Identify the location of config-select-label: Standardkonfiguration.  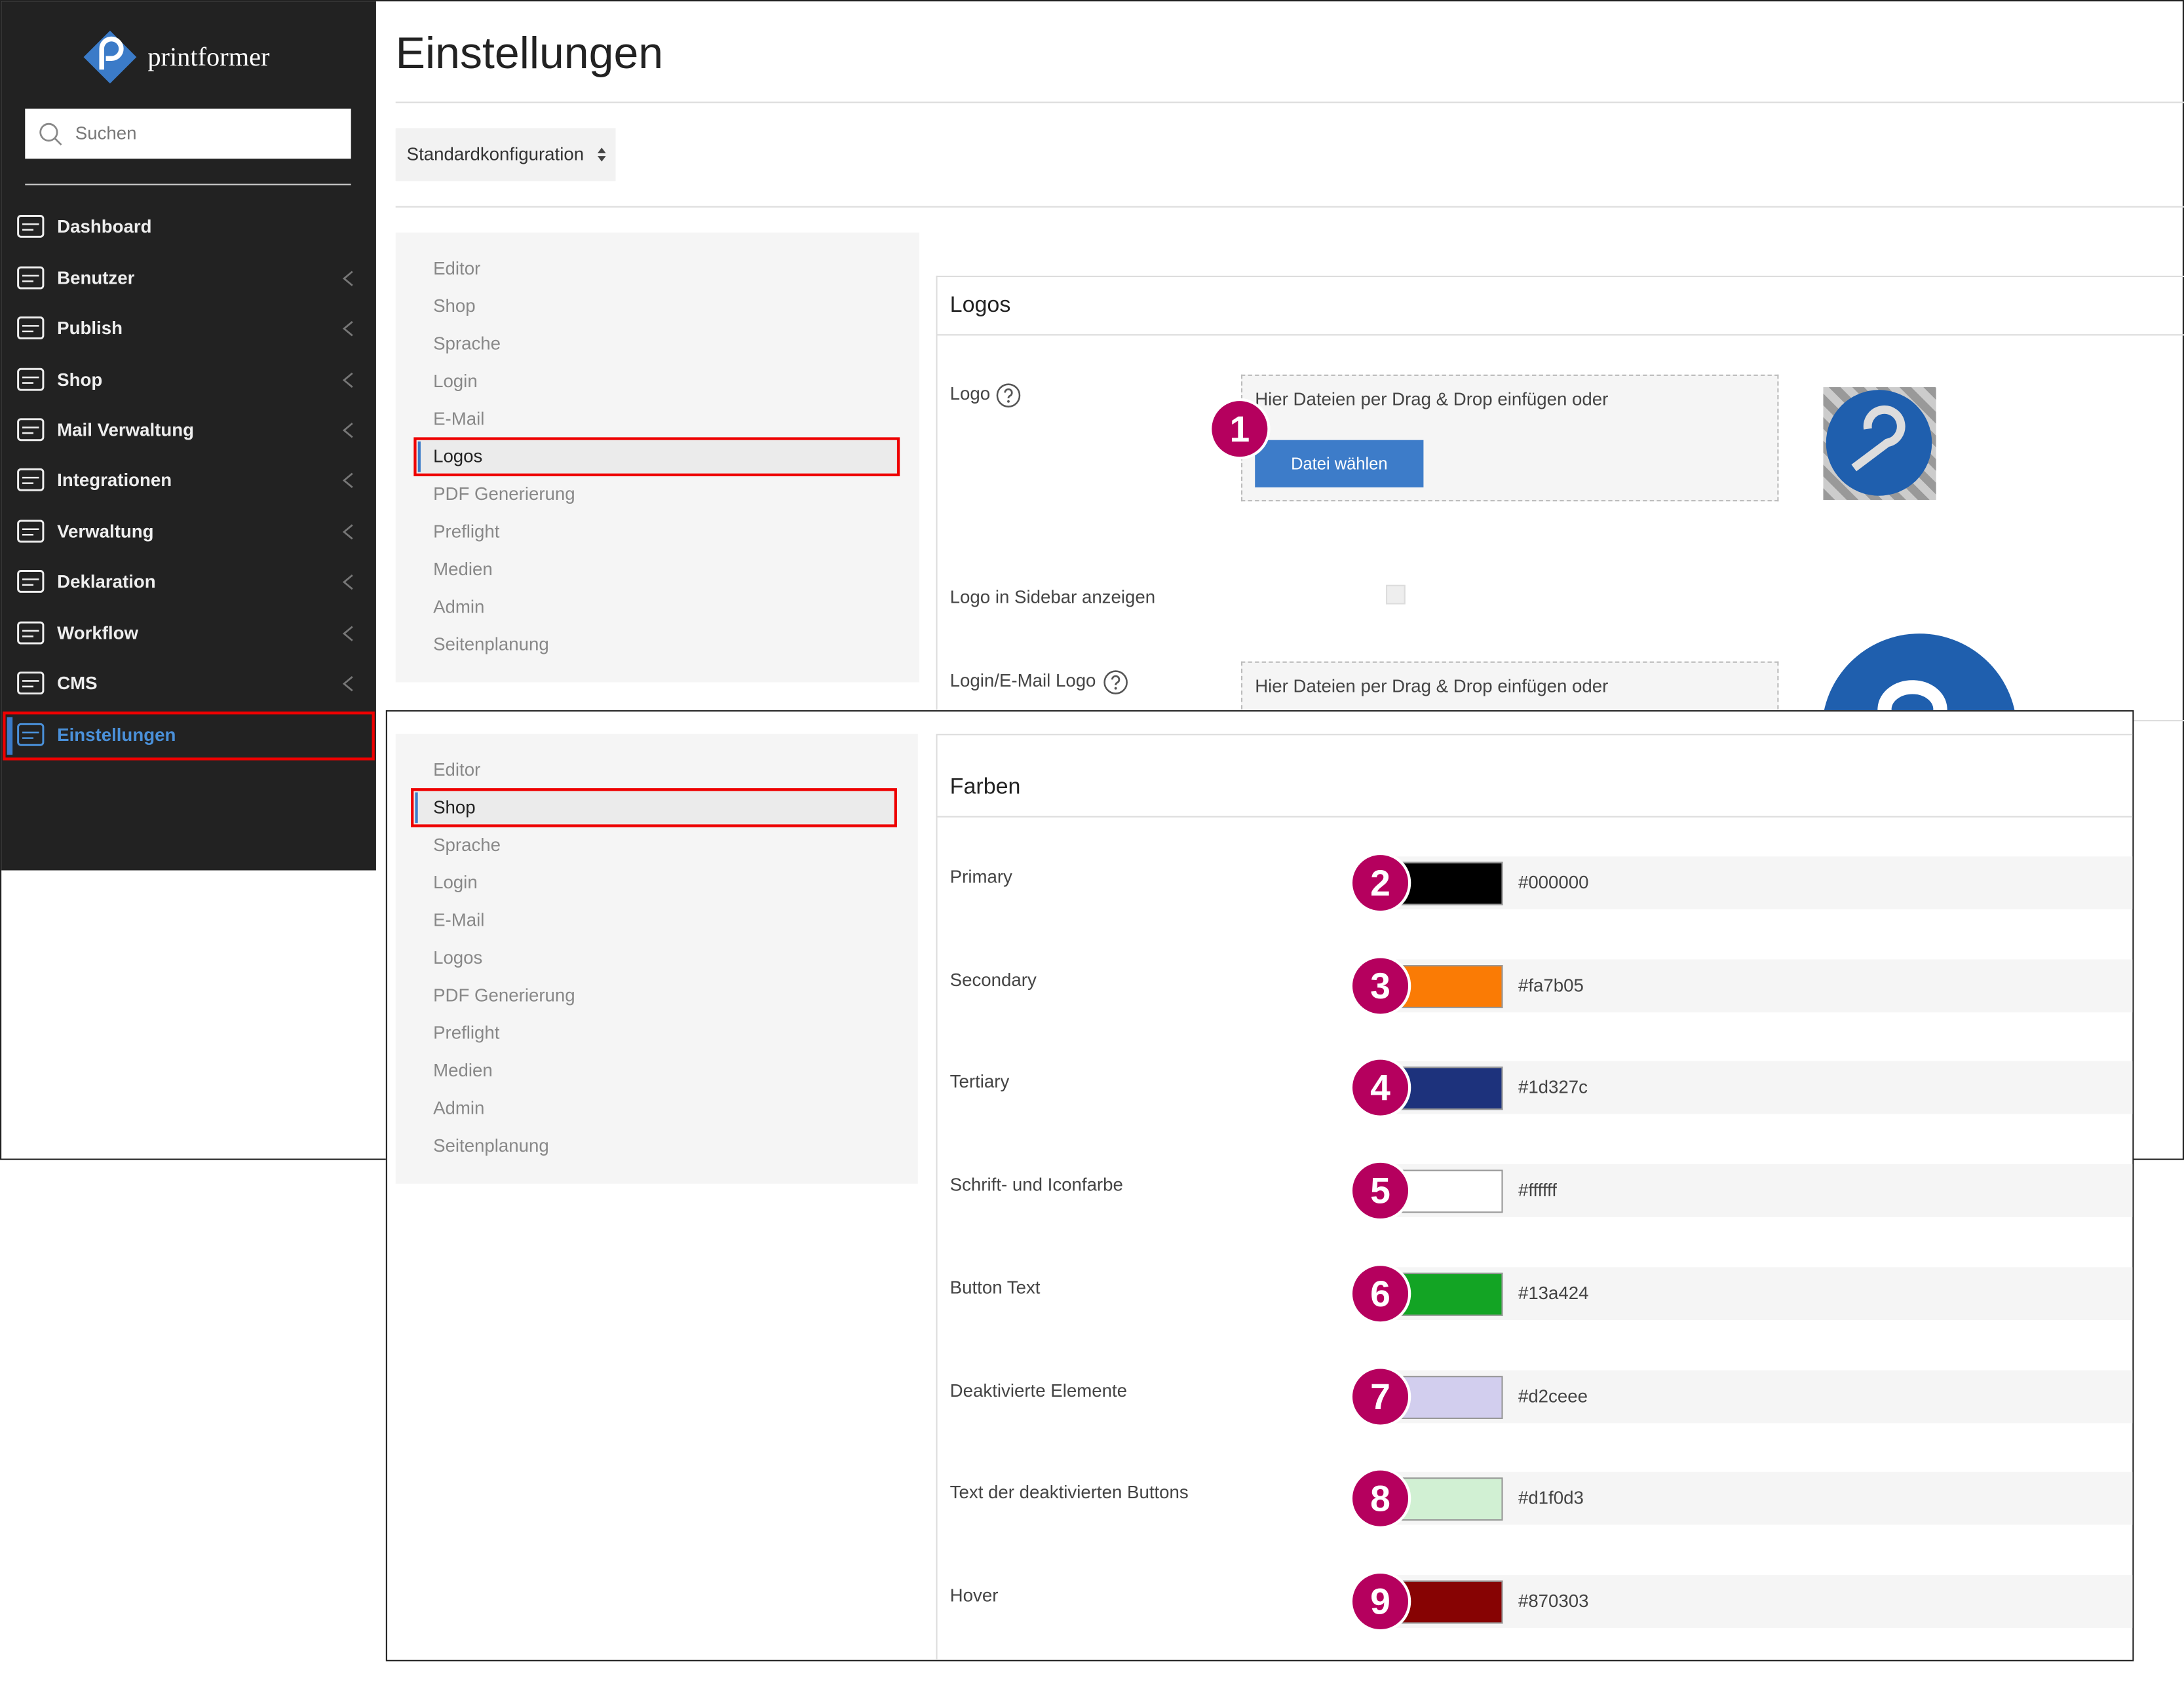
(495, 153).